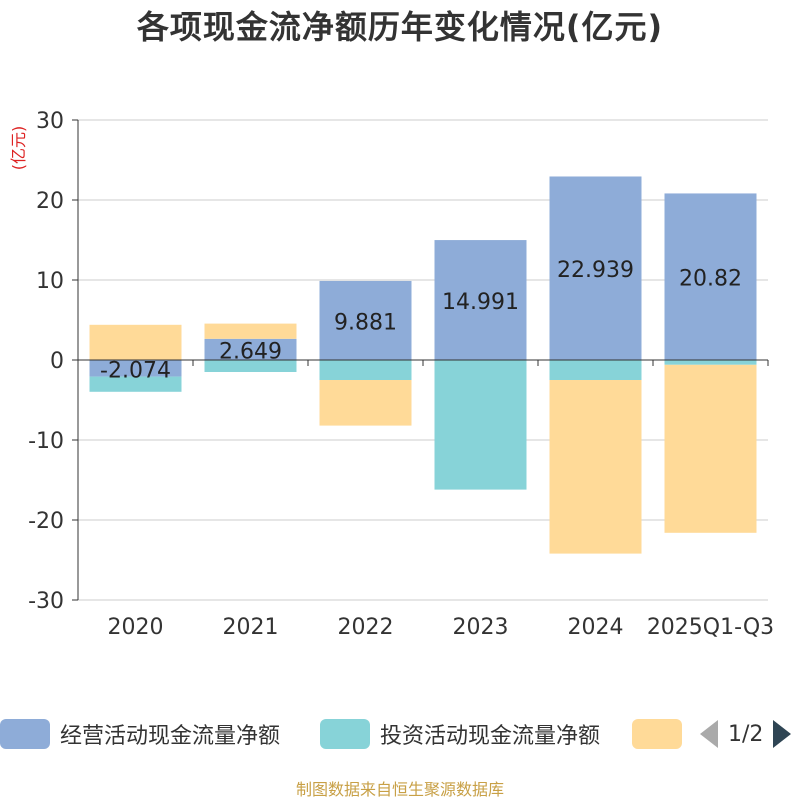  Describe the element at coordinates (710, 448) in the screenshot. I see `bar-series2-2025Q1-Q3` at that location.